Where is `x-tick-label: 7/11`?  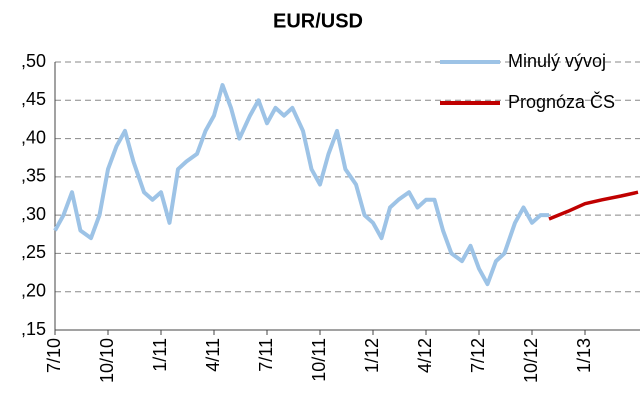 x-tick-label: 7/11 is located at coordinates (266, 355).